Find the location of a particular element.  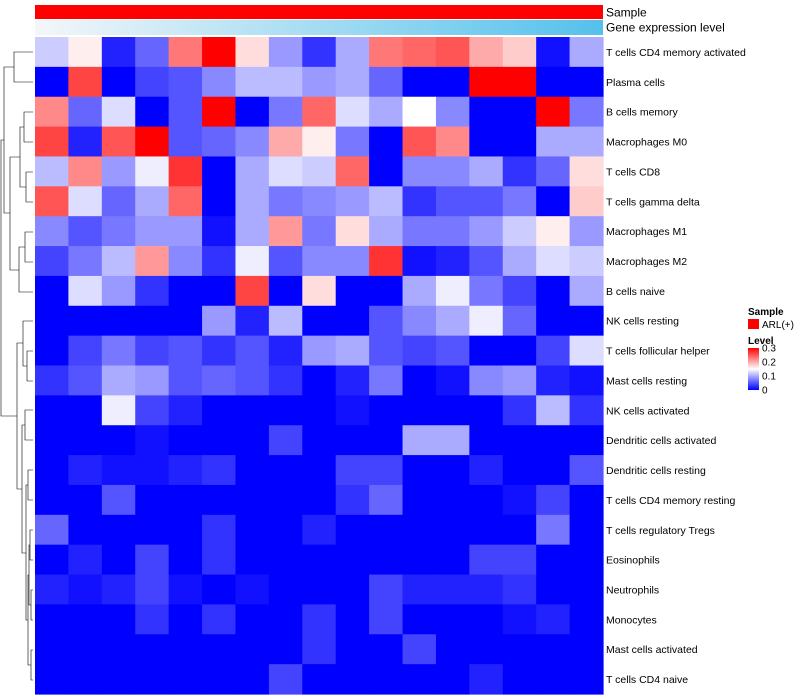

row-label: Mast cells resting is located at coordinates (646, 381).